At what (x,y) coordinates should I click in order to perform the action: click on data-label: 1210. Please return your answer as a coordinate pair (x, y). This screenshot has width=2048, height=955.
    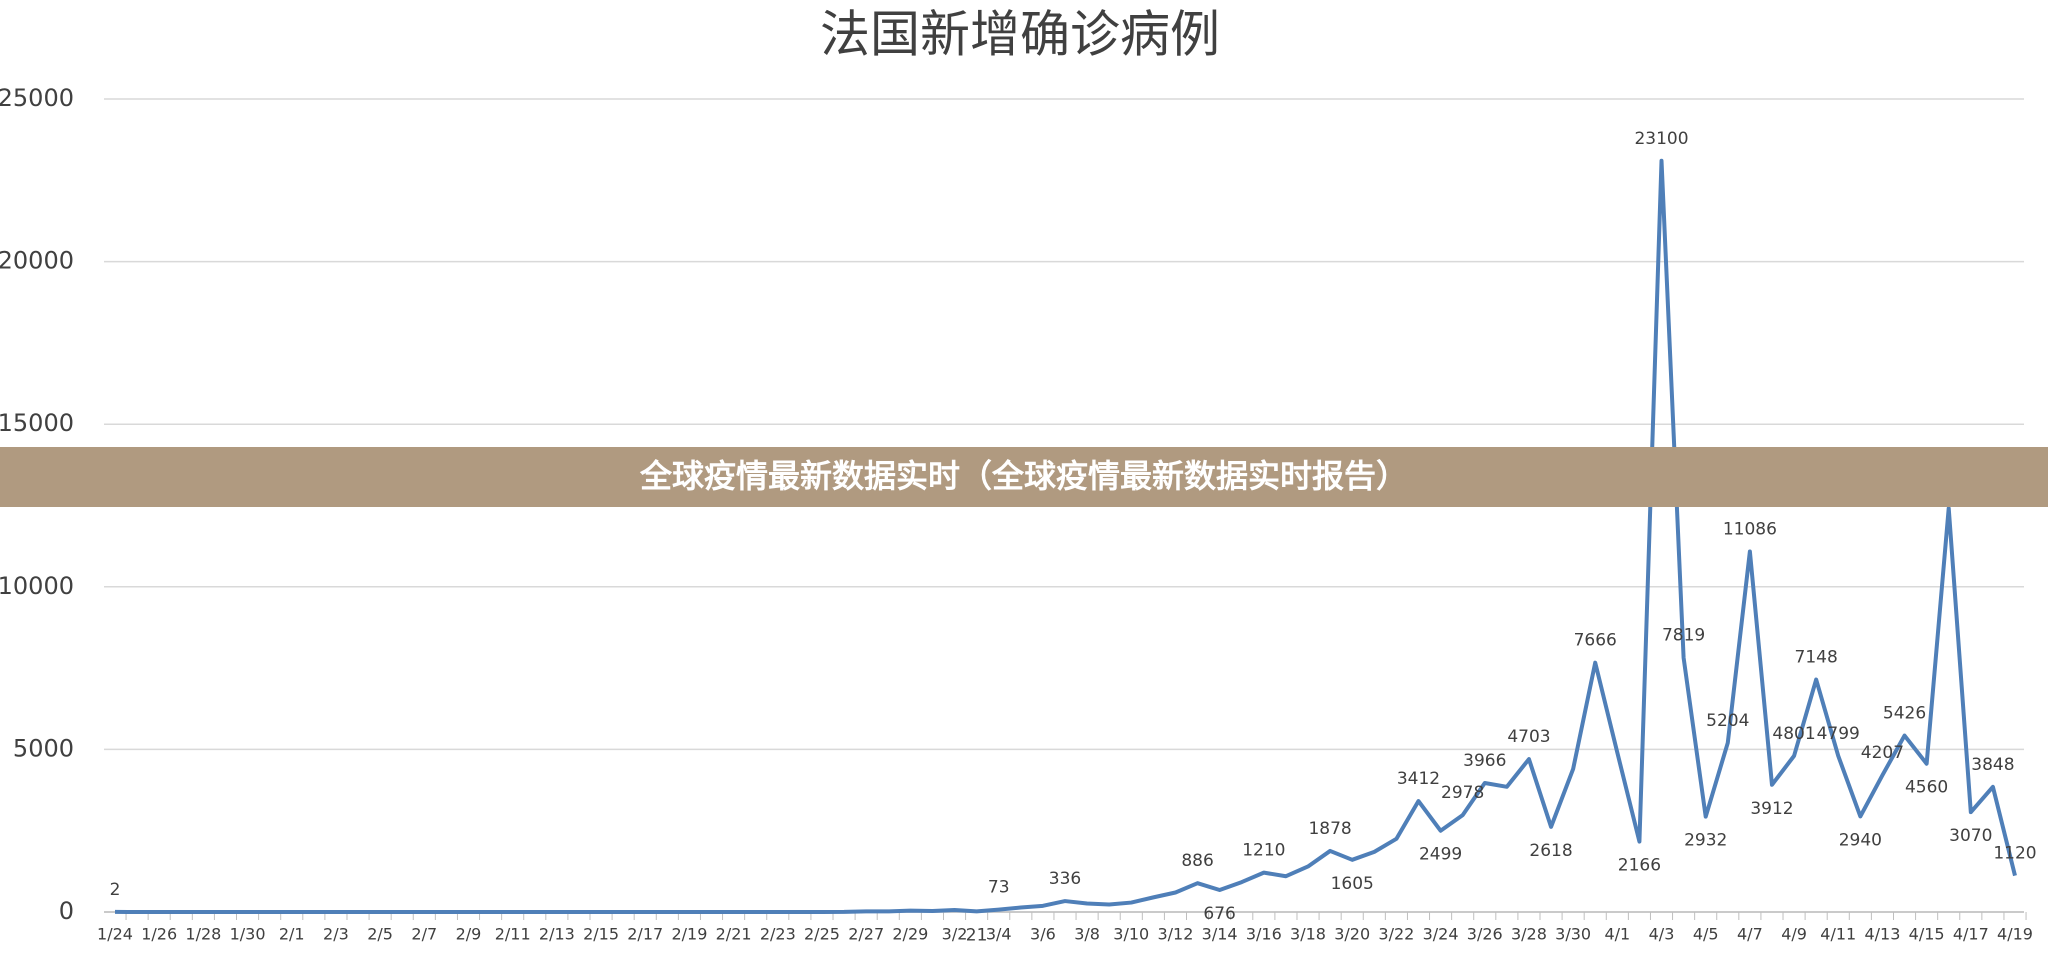
    Looking at the image, I should click on (1263, 851).